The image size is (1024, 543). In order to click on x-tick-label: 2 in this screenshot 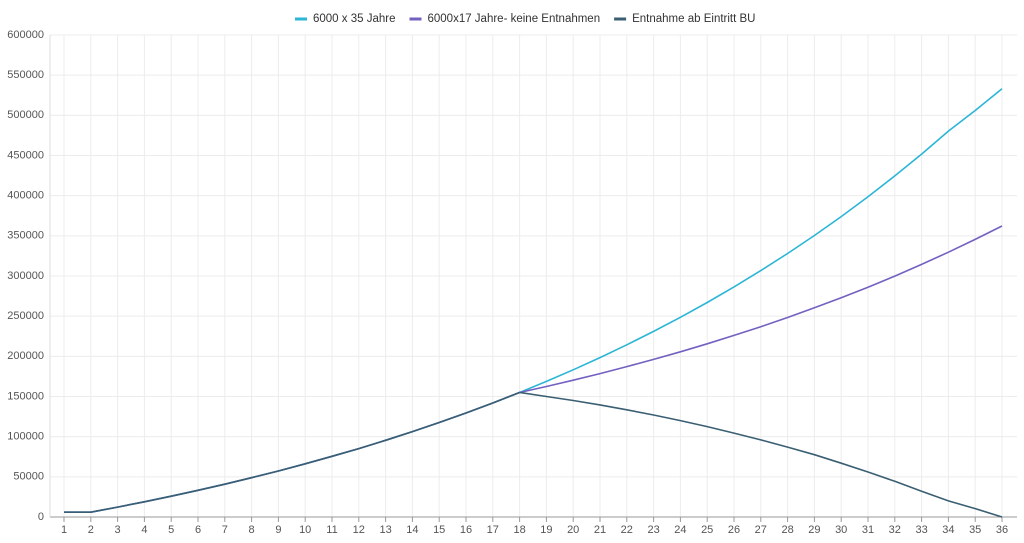, I will do `click(91, 530)`.